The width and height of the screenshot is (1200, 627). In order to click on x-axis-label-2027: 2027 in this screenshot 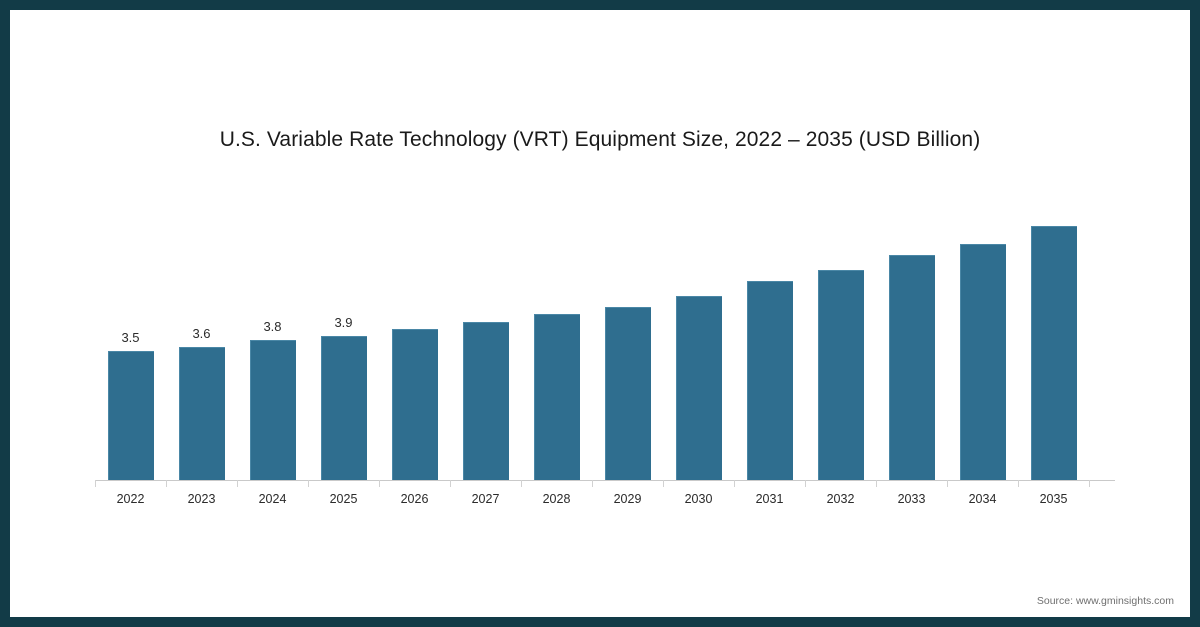, I will do `click(485, 499)`.